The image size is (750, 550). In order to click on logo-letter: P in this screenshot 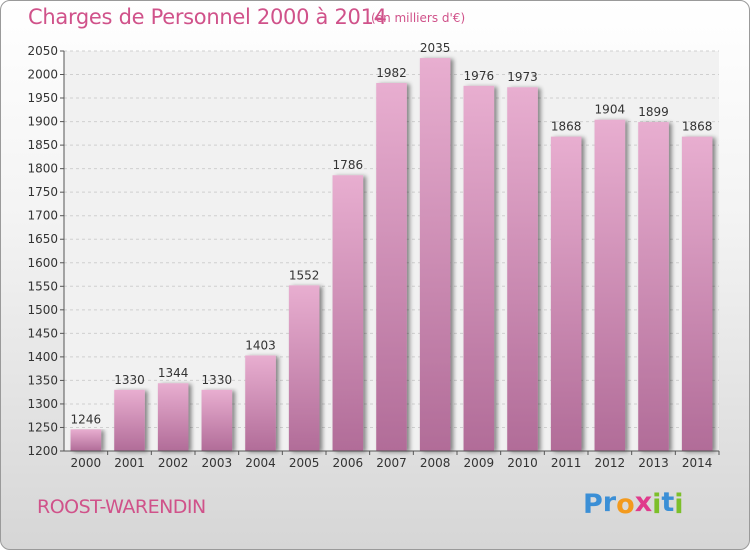, I will do `click(593, 504)`.